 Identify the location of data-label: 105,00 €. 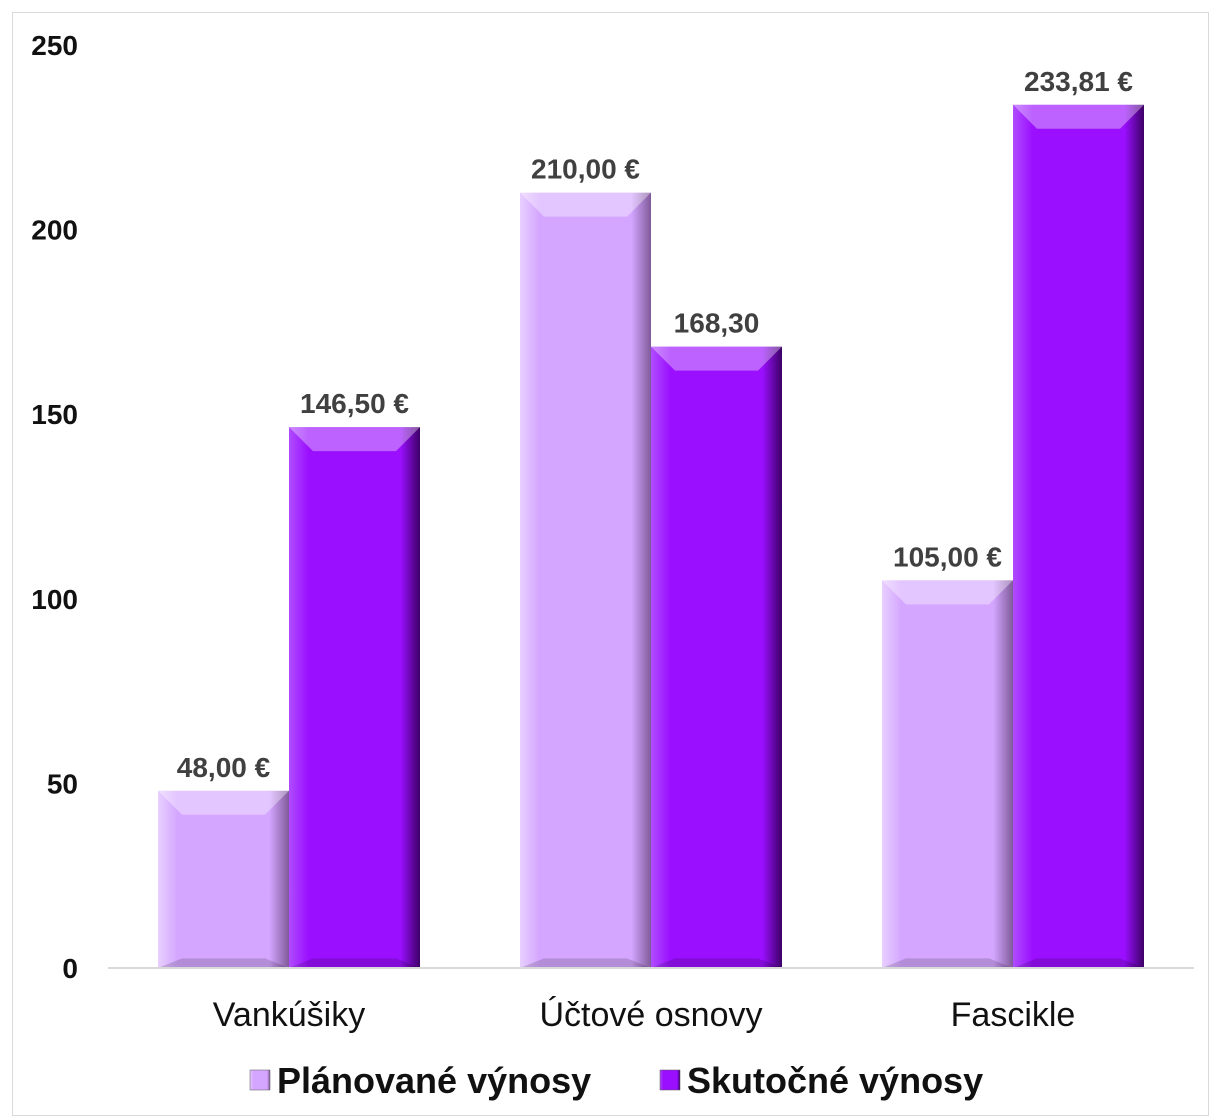
(947, 556).